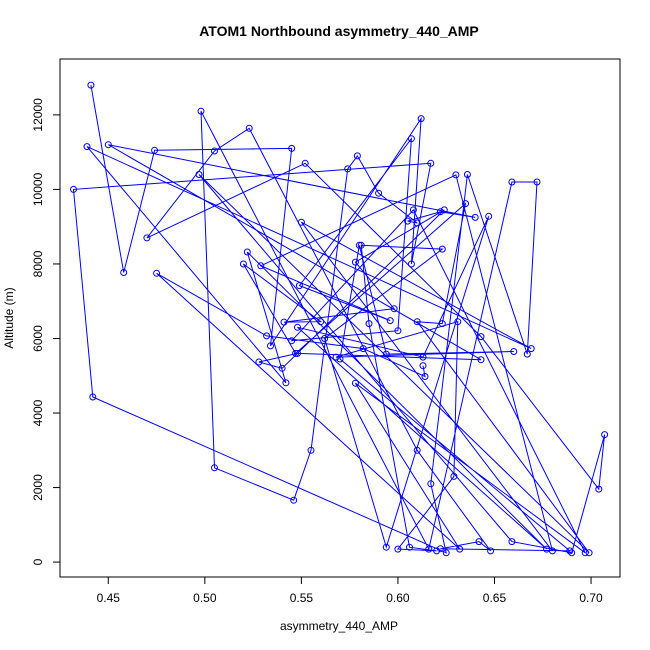 This screenshot has height=650, width=650. What do you see at coordinates (350, 591) in the screenshot?
I see `x-axis: 0.45 0.50 0.55 0.60 0.65 0.70` at bounding box center [350, 591].